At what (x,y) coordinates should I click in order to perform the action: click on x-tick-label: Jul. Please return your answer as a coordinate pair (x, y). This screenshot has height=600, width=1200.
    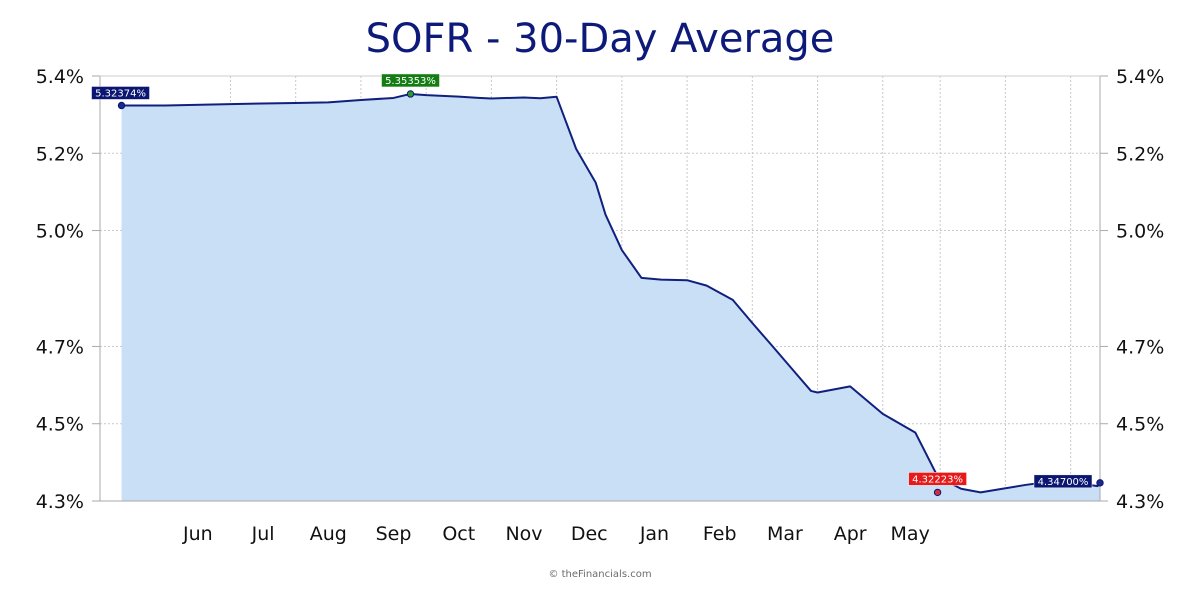
    Looking at the image, I should click on (263, 534).